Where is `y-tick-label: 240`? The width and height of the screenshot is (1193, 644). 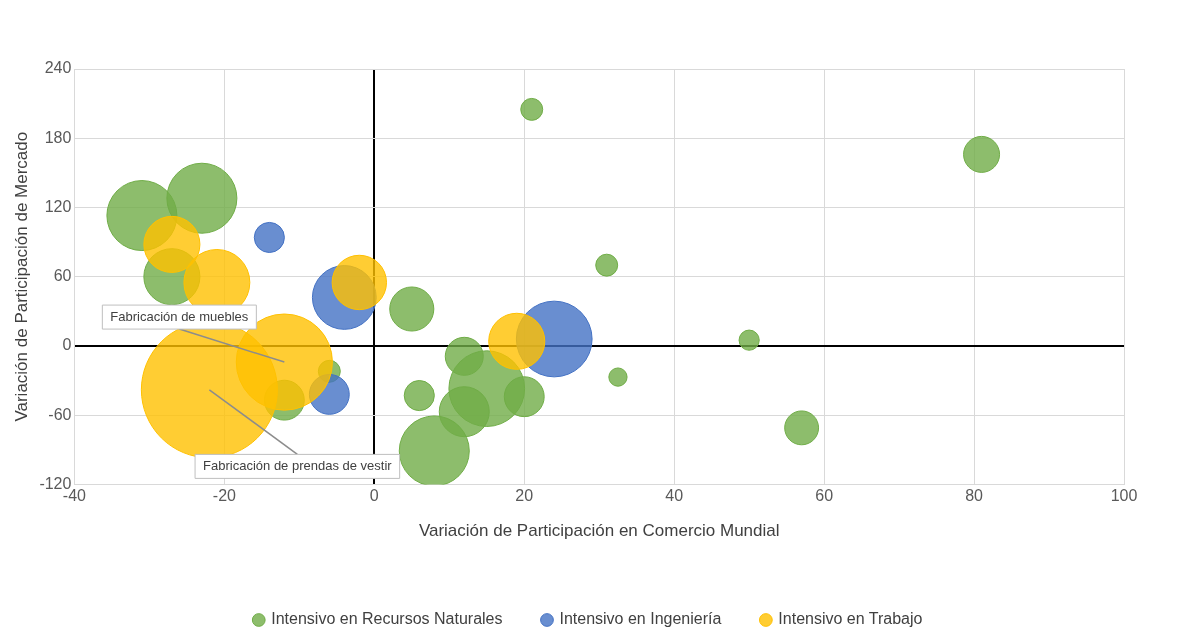
y-tick-label: 240 is located at coordinates (58, 68).